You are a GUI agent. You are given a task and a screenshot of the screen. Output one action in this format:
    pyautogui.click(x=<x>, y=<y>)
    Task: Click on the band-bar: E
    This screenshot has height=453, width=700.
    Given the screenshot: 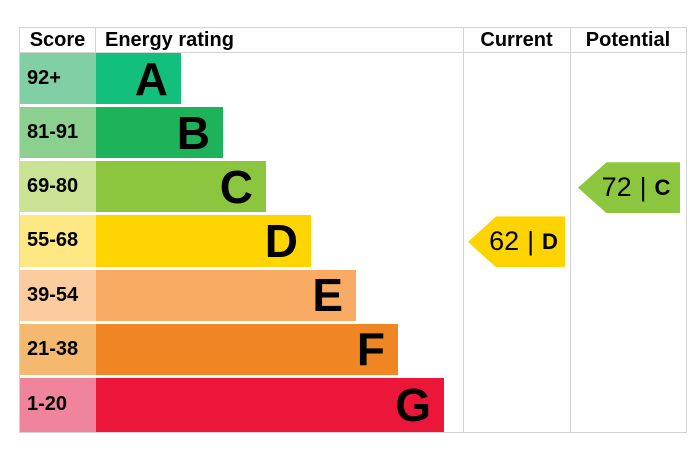 What is the action you would take?
    pyautogui.click(x=226, y=295)
    